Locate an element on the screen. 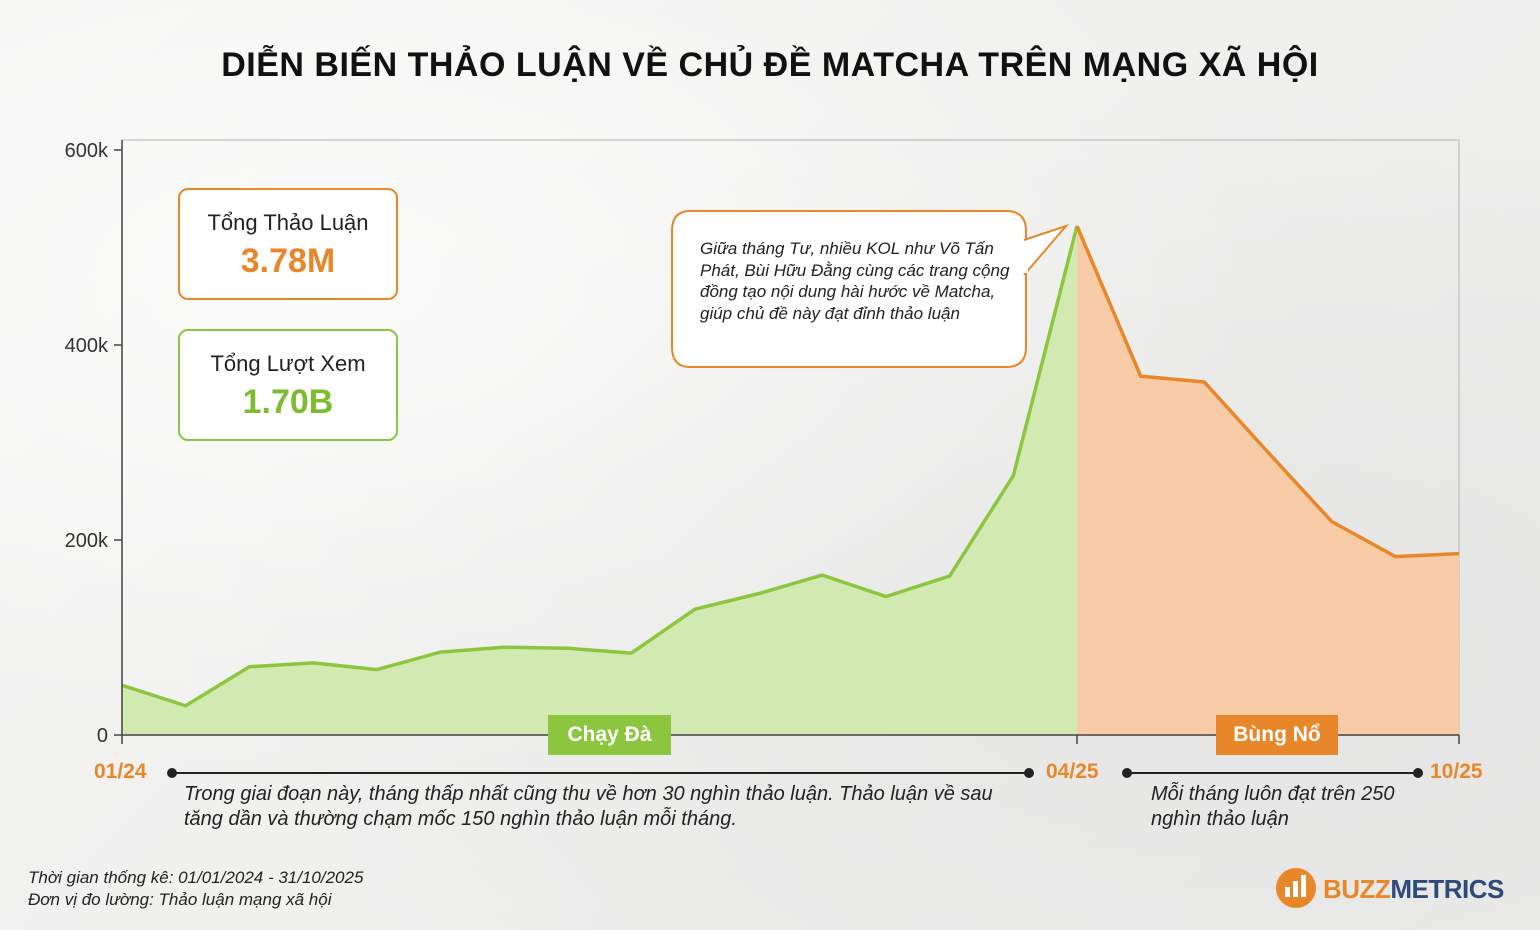  logo-part-metrics: METRICS is located at coordinates (1447, 889).